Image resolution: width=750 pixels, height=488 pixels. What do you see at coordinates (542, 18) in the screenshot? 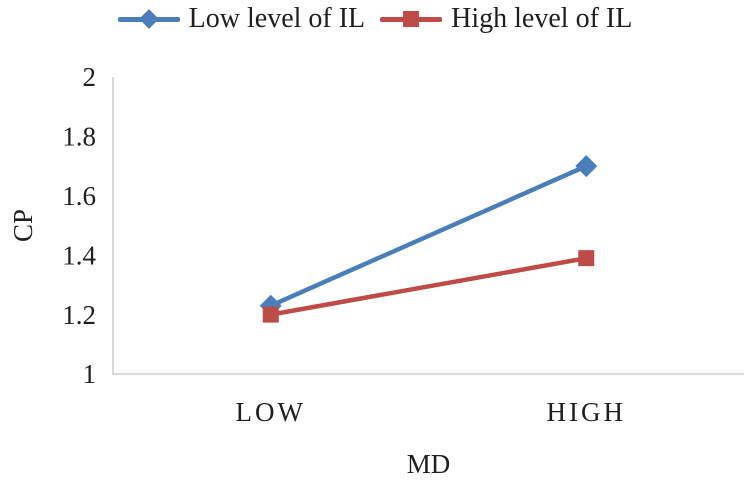
I see `legend-label-high-il: High level of IL` at bounding box center [542, 18].